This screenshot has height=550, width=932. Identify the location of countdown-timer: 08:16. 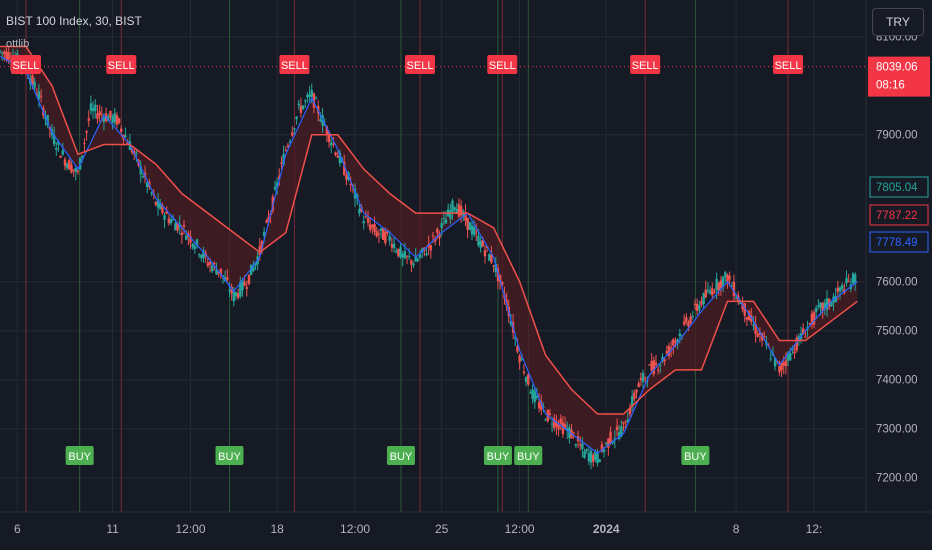
(890, 86).